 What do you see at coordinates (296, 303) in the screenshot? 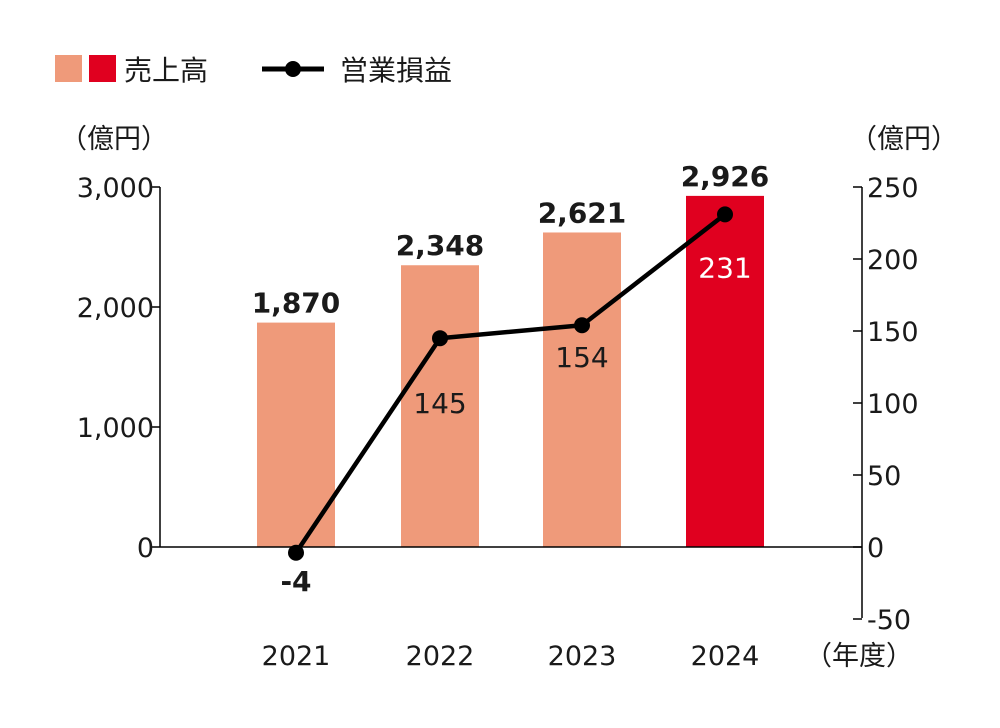
I see `bar-label-2021: 1,870` at bounding box center [296, 303].